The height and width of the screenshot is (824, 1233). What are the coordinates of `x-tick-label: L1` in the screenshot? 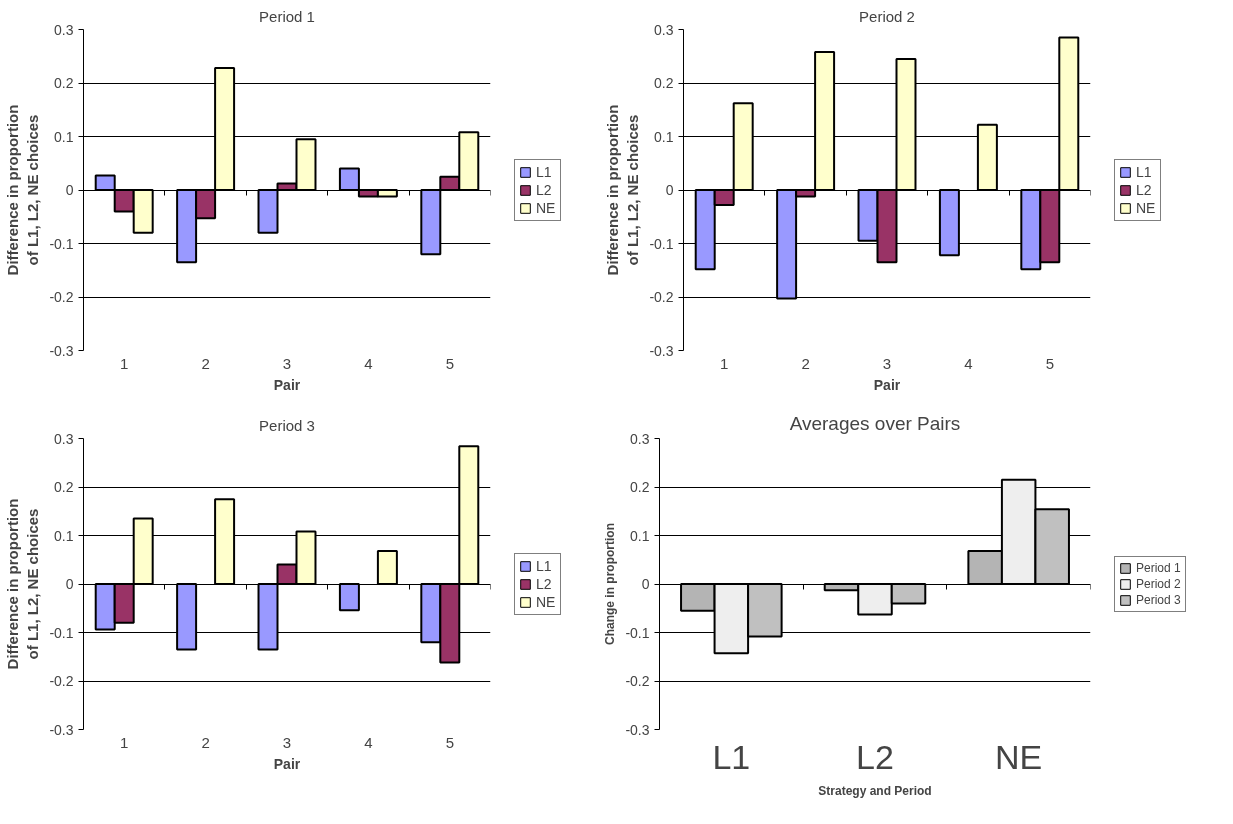 It's located at (731, 756).